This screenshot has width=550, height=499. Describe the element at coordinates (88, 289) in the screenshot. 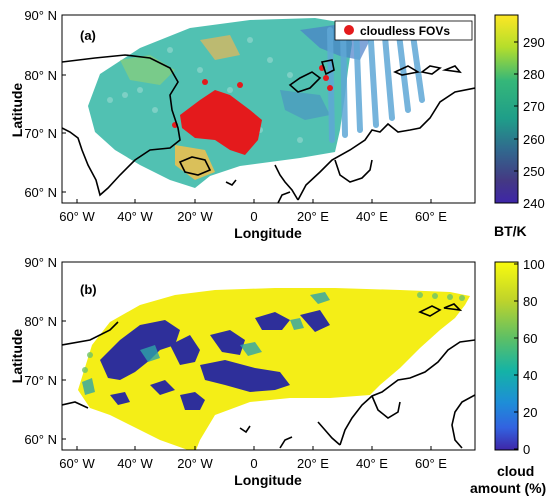

I see `panel-b-label: (b)` at that location.